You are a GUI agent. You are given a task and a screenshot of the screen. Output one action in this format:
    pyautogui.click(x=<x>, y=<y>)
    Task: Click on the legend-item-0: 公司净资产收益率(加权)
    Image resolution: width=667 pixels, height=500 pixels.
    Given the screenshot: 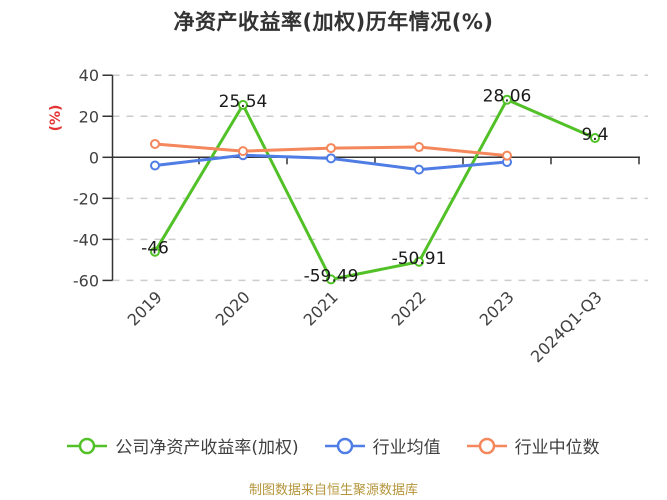 What is the action you would take?
    pyautogui.click(x=183, y=445)
    